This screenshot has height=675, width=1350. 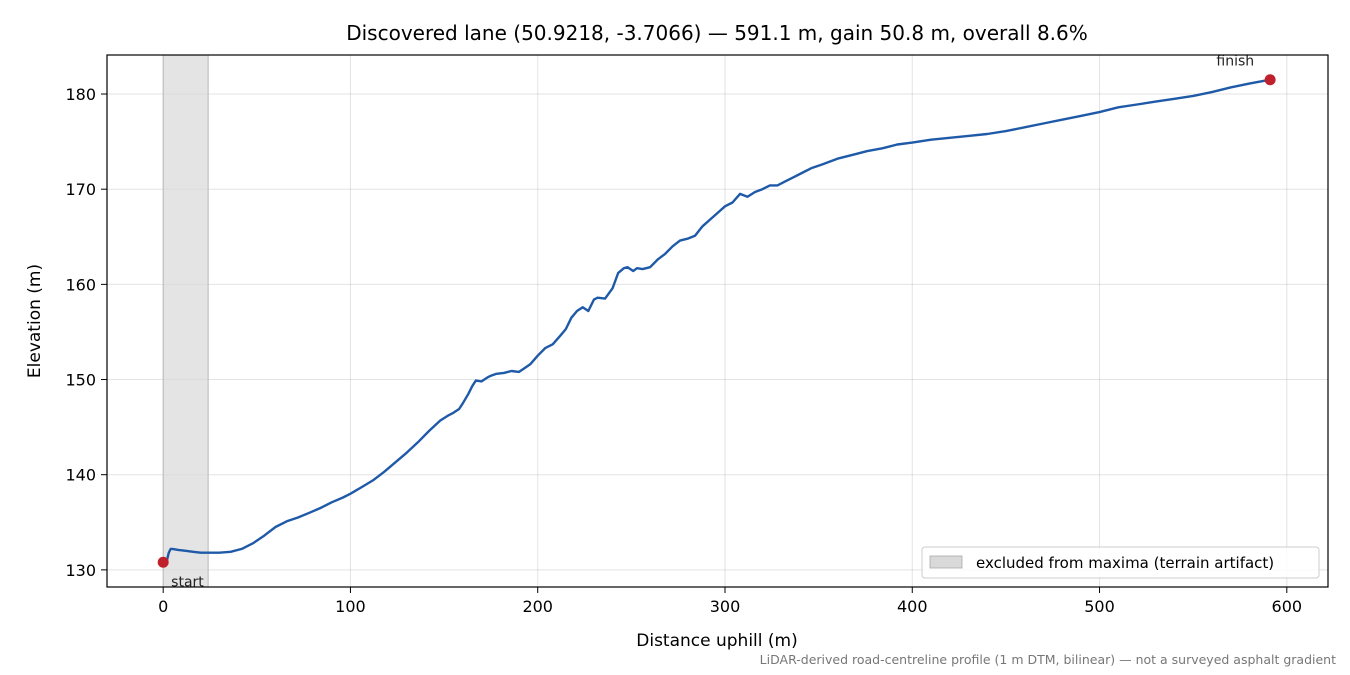 What do you see at coordinates (187, 582) in the screenshot?
I see `start-label: start` at bounding box center [187, 582].